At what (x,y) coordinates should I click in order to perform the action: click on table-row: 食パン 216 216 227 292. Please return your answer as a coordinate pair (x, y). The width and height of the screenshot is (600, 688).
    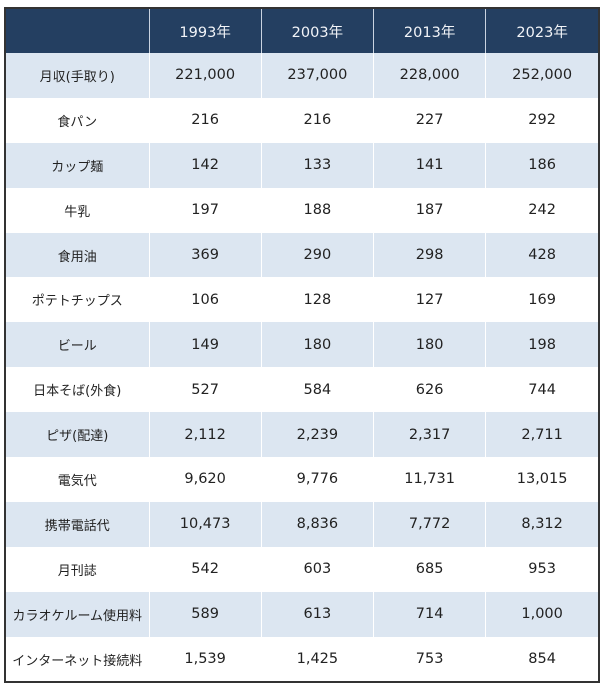
    Looking at the image, I should click on (302, 120).